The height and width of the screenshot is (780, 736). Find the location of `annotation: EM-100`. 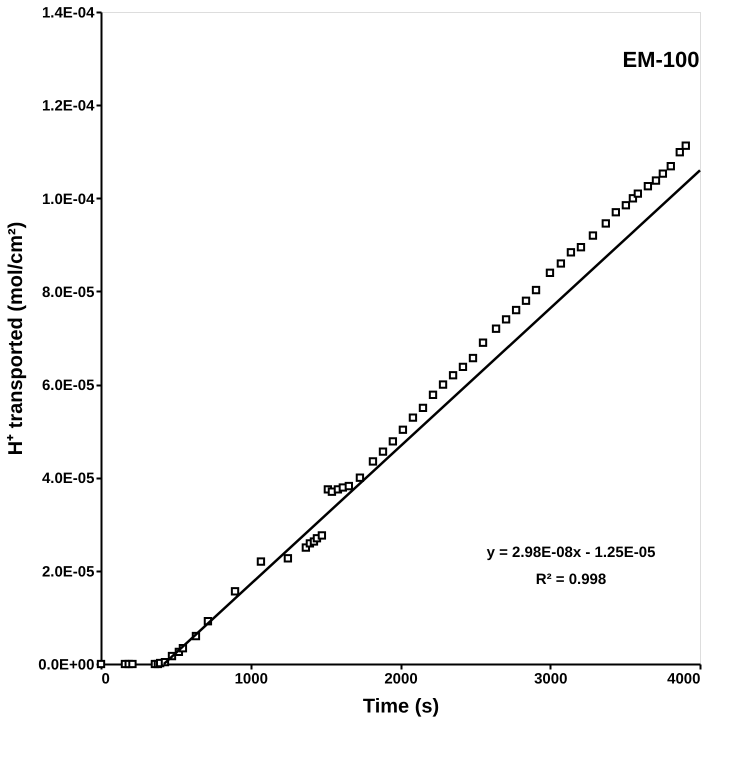

annotation: EM-100 is located at coordinates (661, 59).